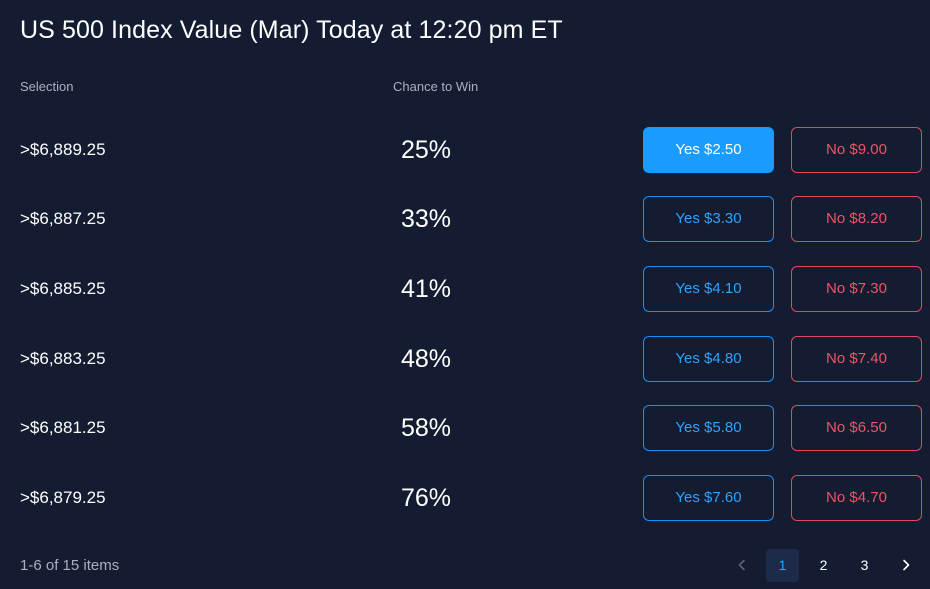 The height and width of the screenshot is (589, 930). What do you see at coordinates (465, 428) in the screenshot?
I see `market-row: >$6,881.25 58% Yes $5.80 No $6.50` at bounding box center [465, 428].